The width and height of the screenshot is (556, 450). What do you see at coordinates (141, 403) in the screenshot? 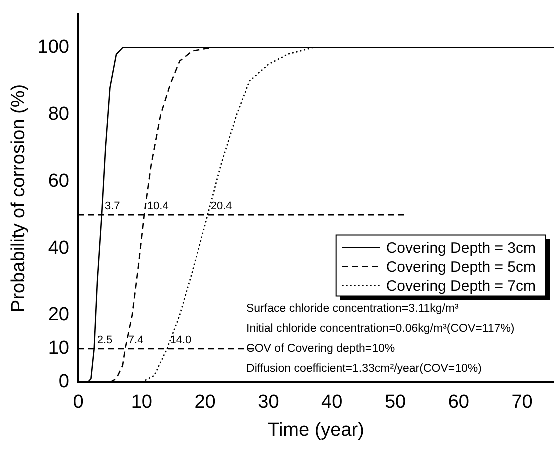
I see `x-tick-label: 10` at bounding box center [141, 403].